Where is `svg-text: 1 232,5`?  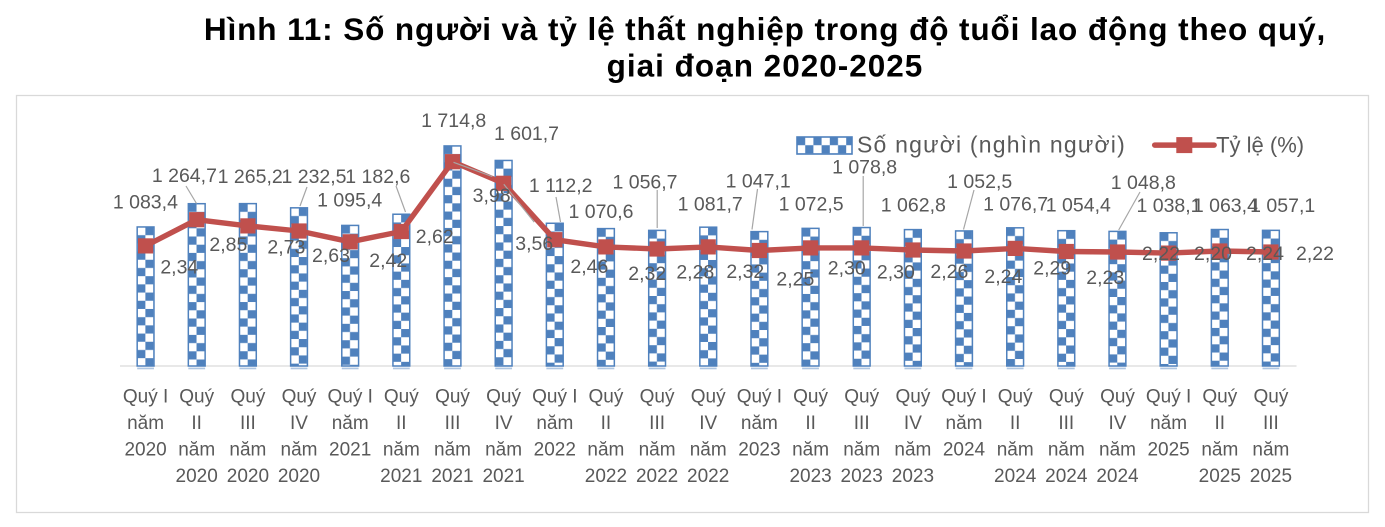
svg-text: 1 232,5 is located at coordinates (313, 177).